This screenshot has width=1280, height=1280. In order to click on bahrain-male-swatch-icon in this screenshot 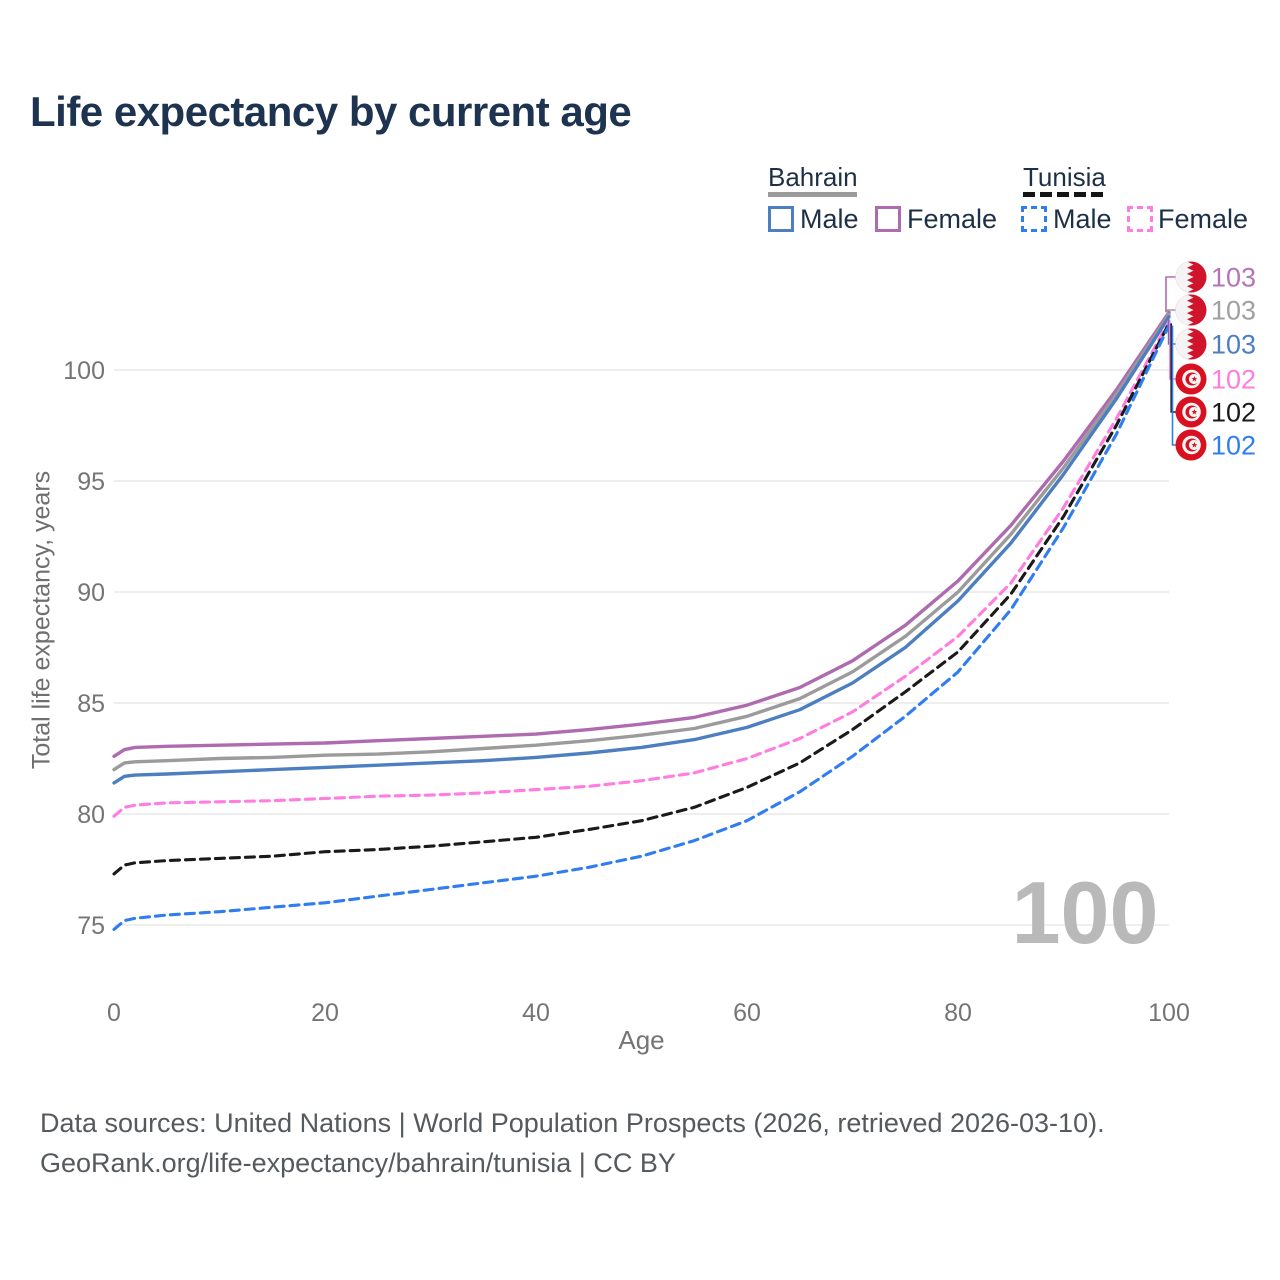, I will do `click(781, 219)`.